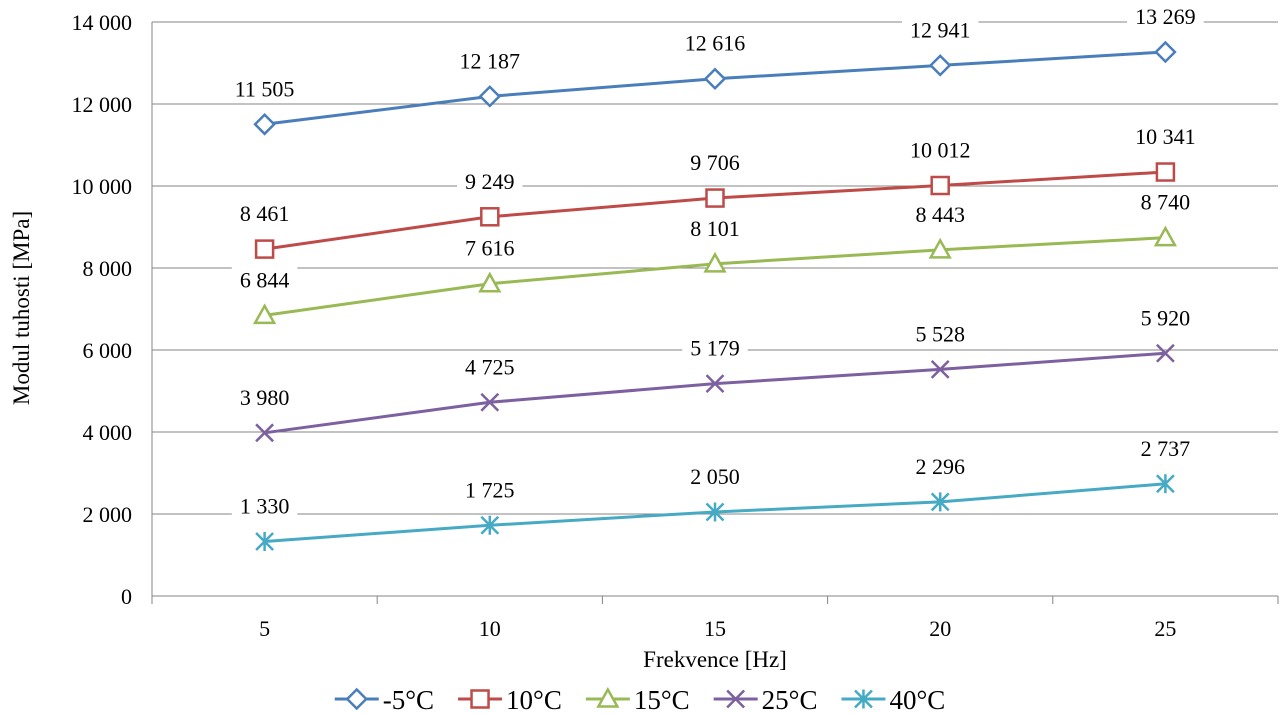  I want to click on data-label: 11 505, so click(265, 88).